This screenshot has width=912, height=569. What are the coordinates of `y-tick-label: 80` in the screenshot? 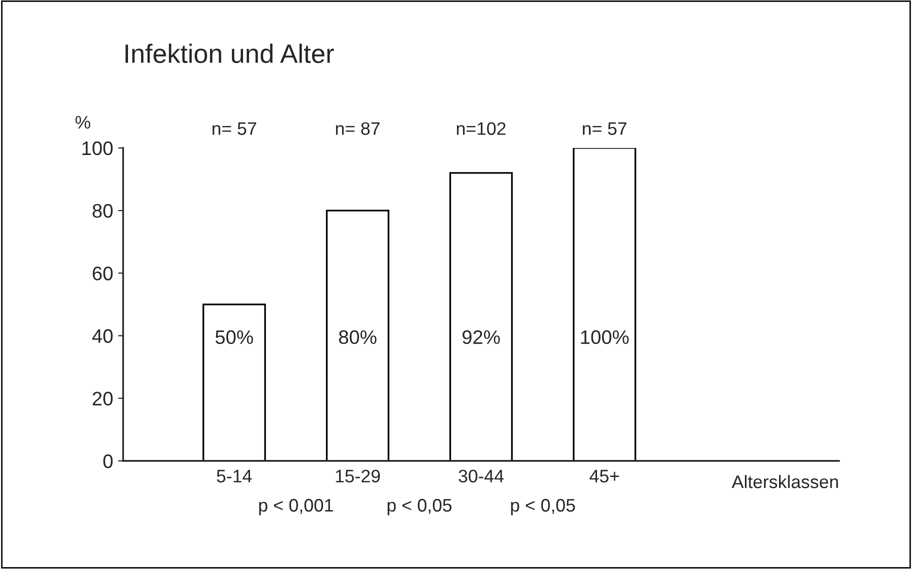 It's located at (102, 211).